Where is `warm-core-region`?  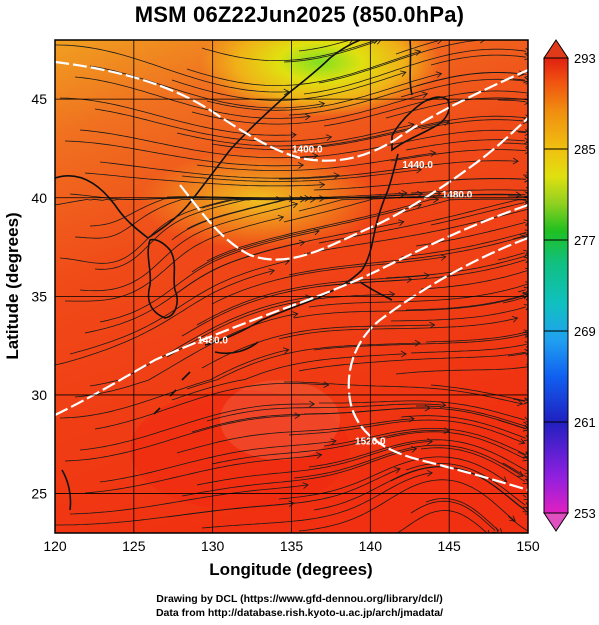
warm-core-region is located at coordinates (240, 450).